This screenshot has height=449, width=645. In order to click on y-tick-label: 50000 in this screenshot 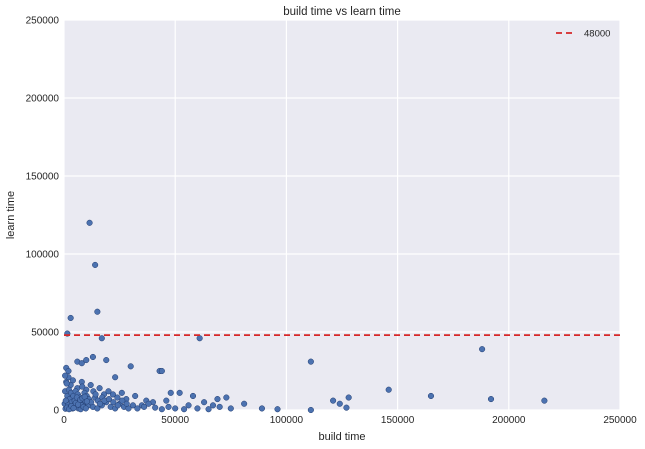, I will do `click(45, 333)`.